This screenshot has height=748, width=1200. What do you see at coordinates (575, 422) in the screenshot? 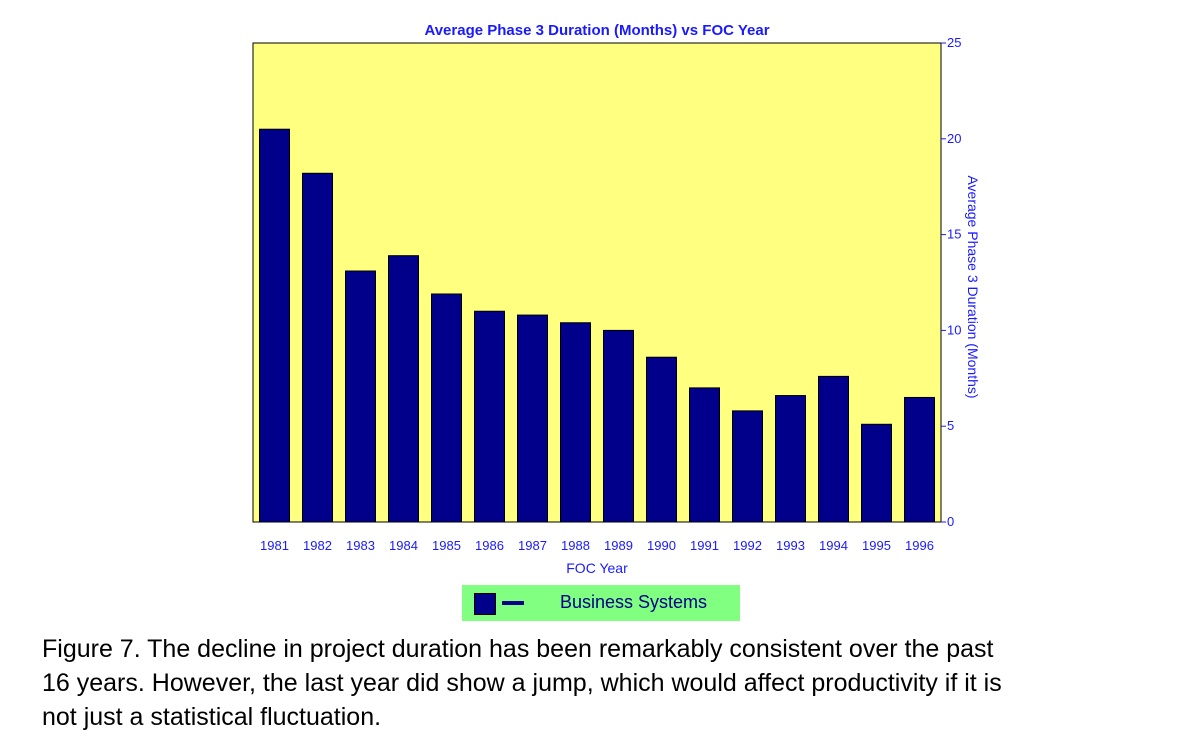
I see `bar-1988` at bounding box center [575, 422].